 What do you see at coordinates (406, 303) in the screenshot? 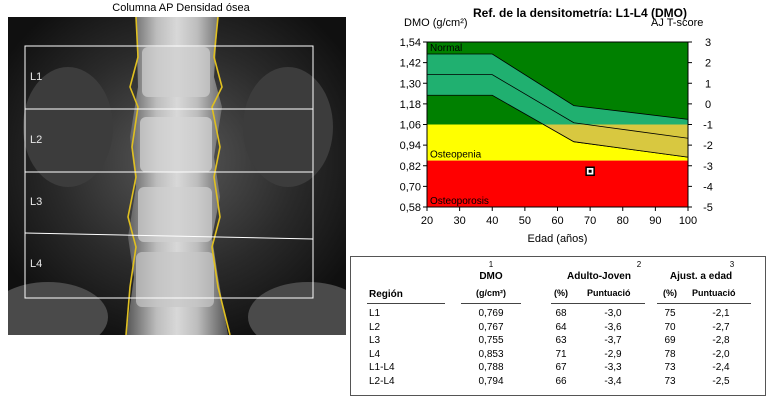
I see `header-rule-region` at bounding box center [406, 303].